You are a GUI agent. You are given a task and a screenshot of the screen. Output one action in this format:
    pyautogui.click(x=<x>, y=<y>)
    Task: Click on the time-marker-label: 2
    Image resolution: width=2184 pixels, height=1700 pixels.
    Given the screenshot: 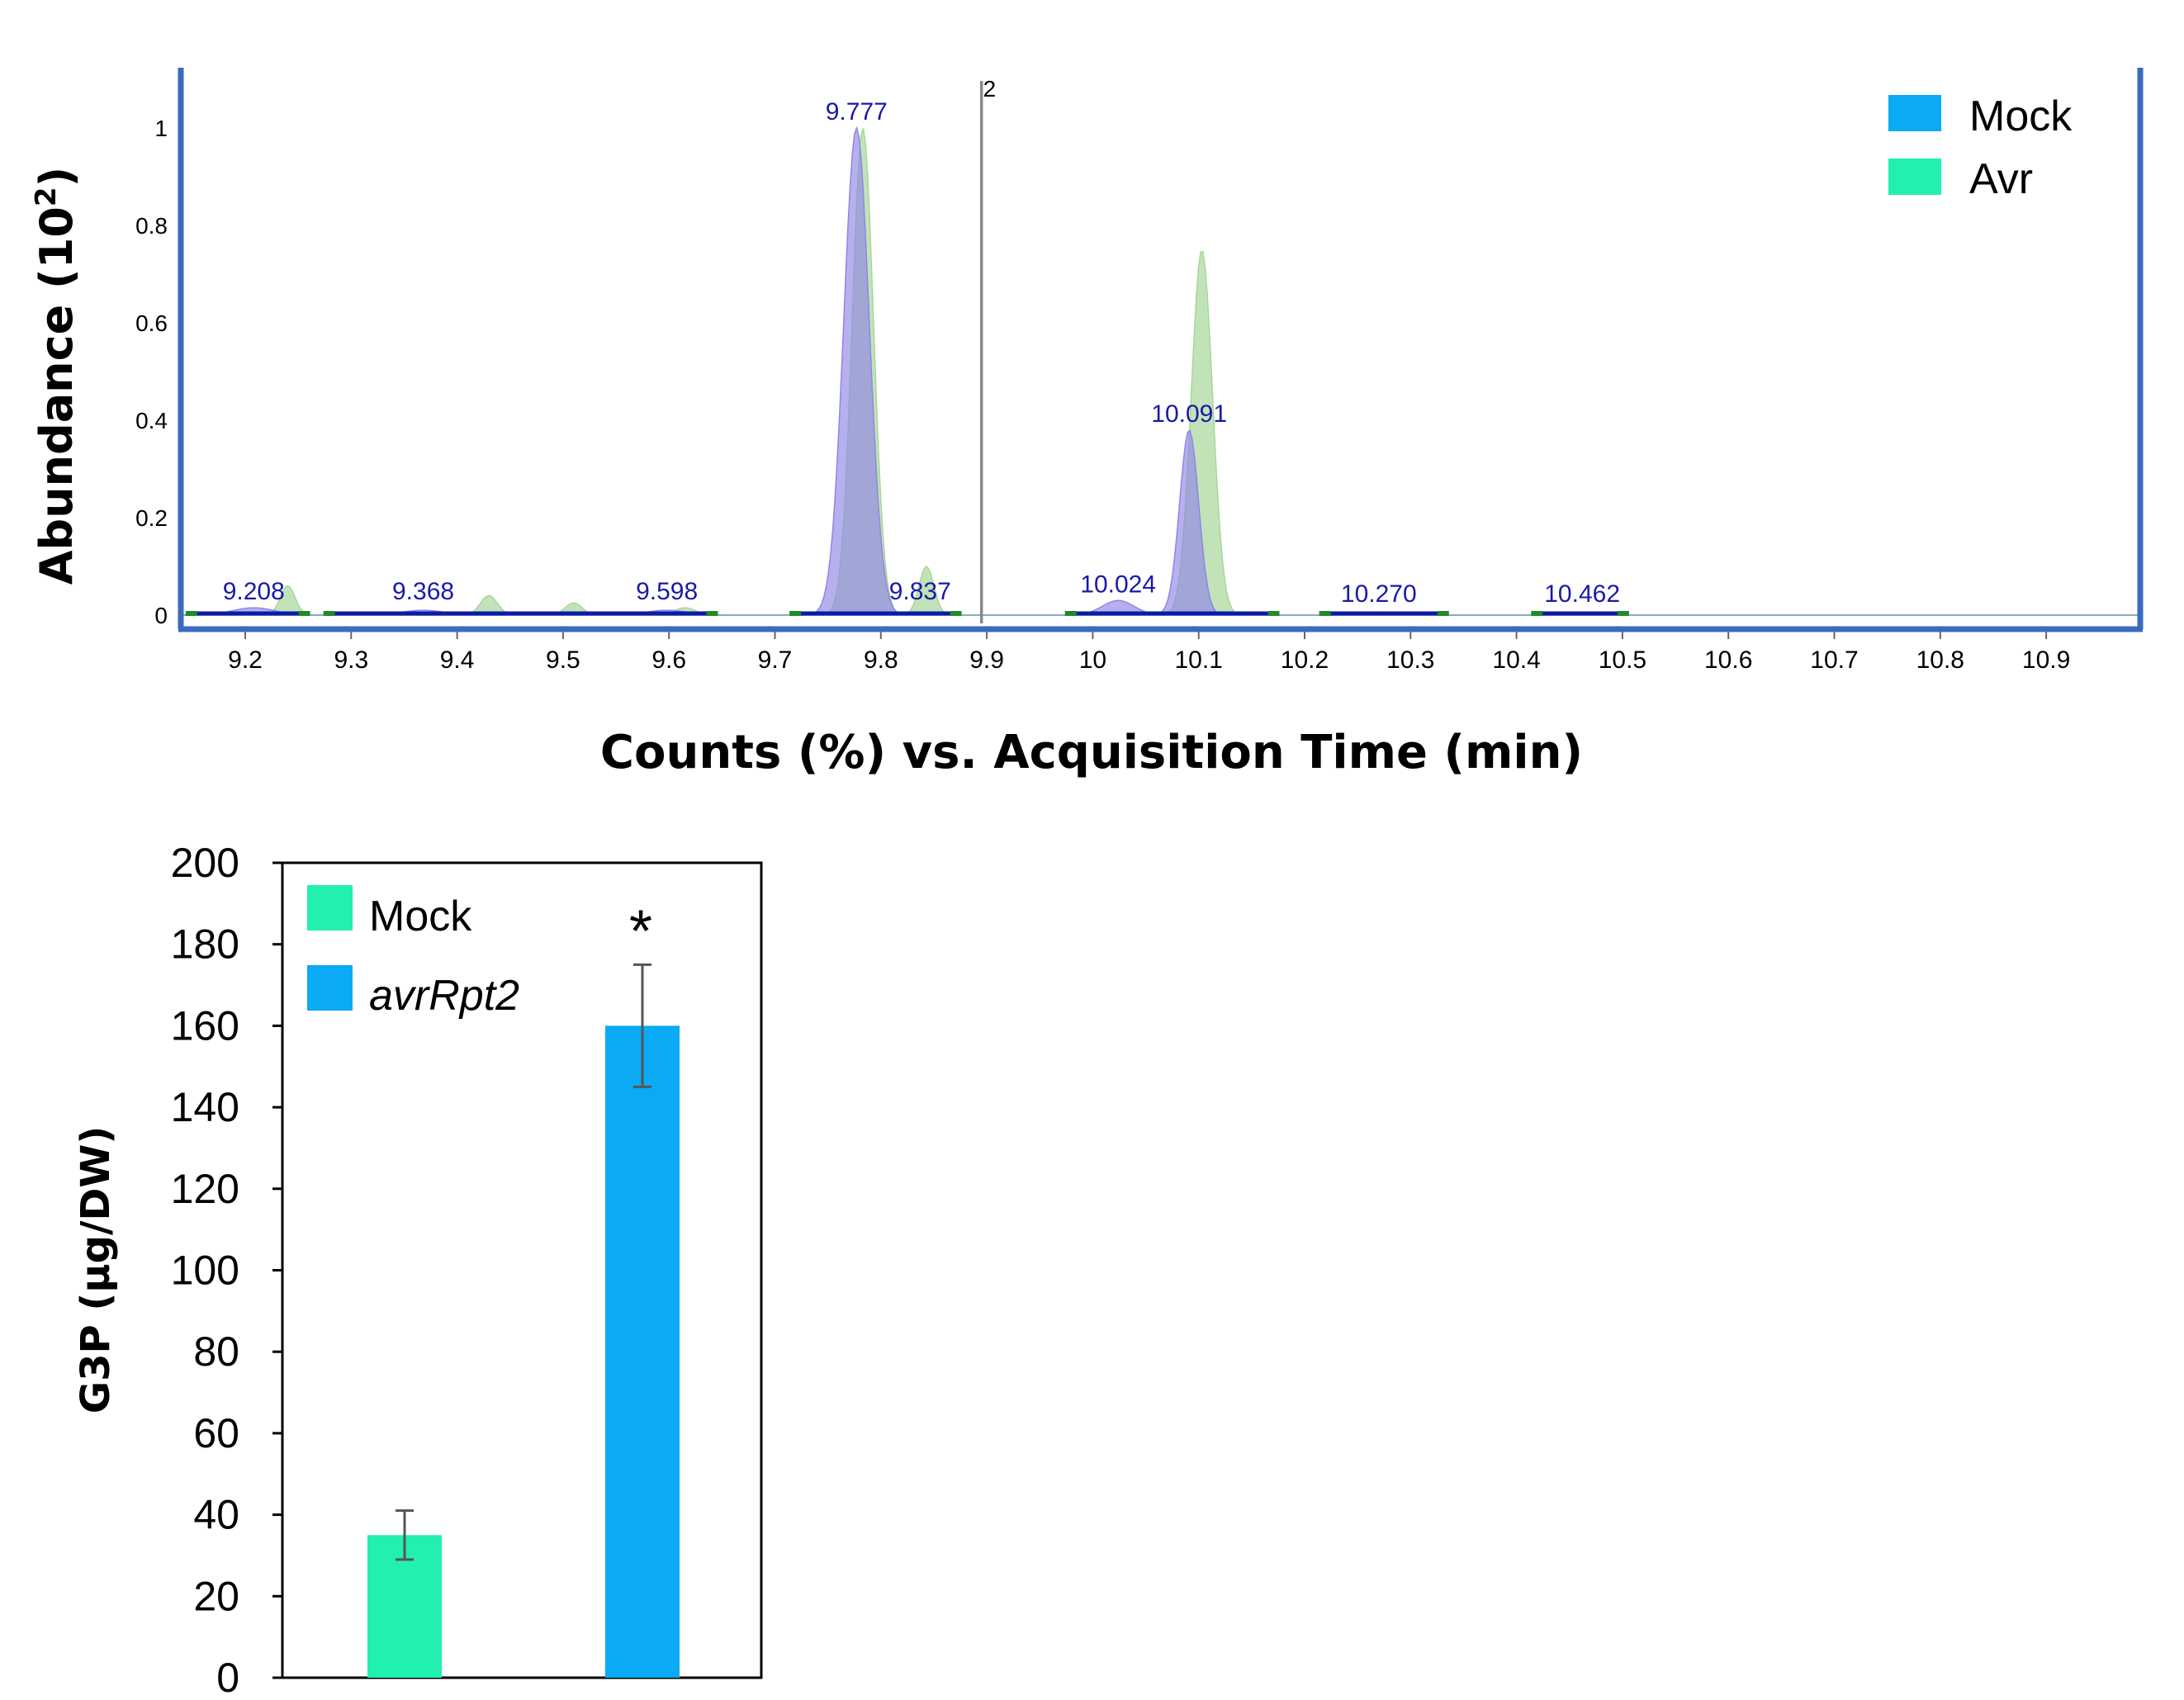 What is the action you would take?
    pyautogui.click(x=990, y=89)
    